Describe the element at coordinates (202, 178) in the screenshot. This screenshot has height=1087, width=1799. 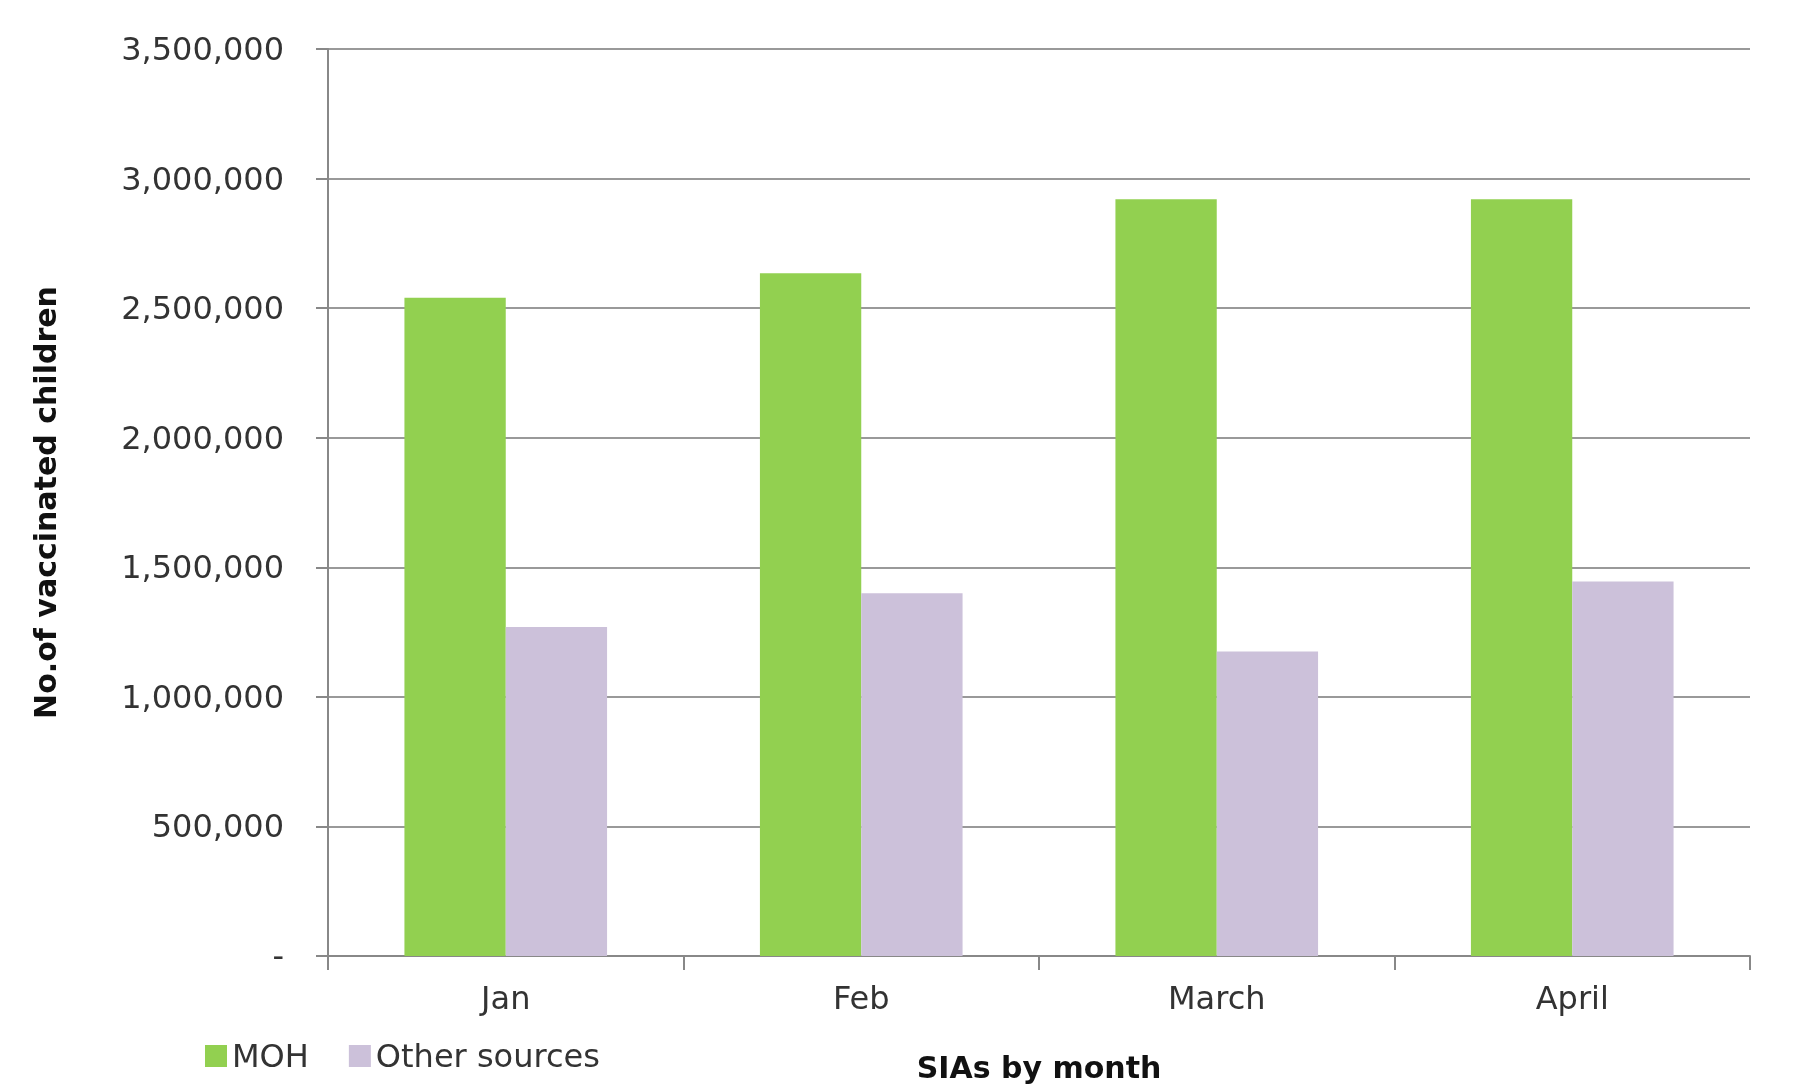
I see `y-tick-label: 3,000,000` at that location.